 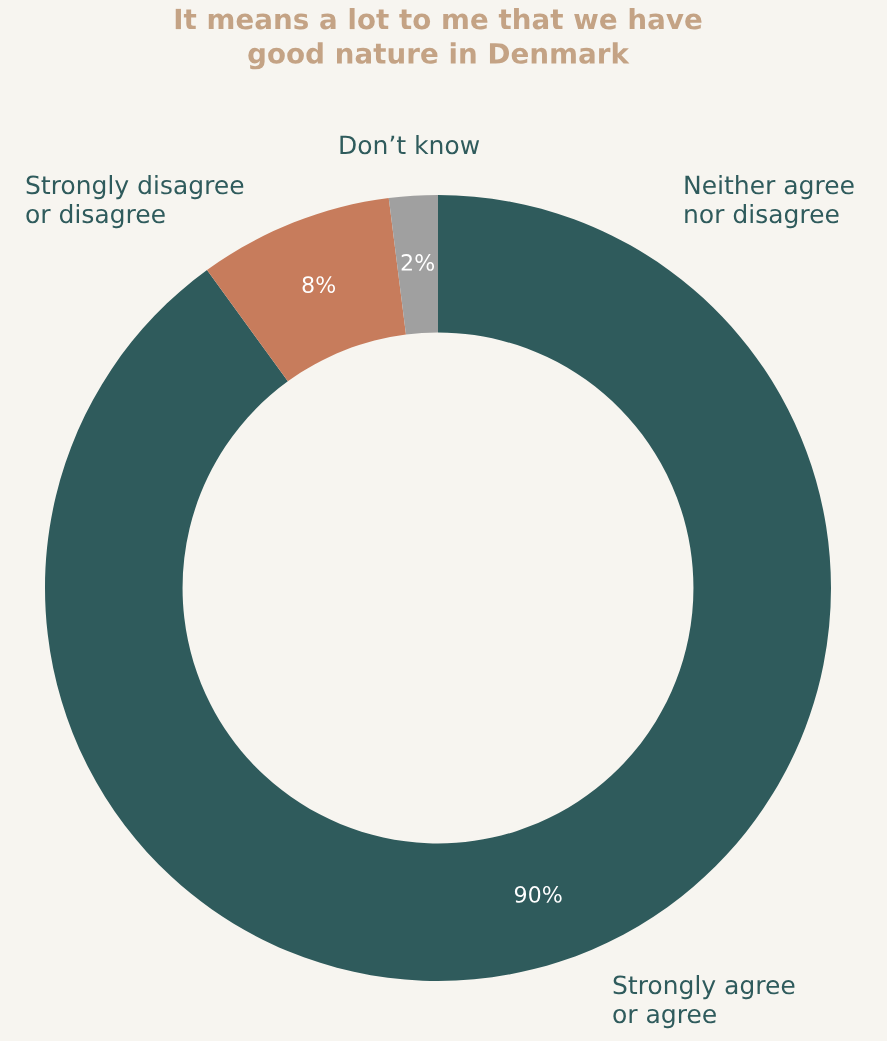 I want to click on slice-label: Strongly agree or agree, so click(x=704, y=1002).